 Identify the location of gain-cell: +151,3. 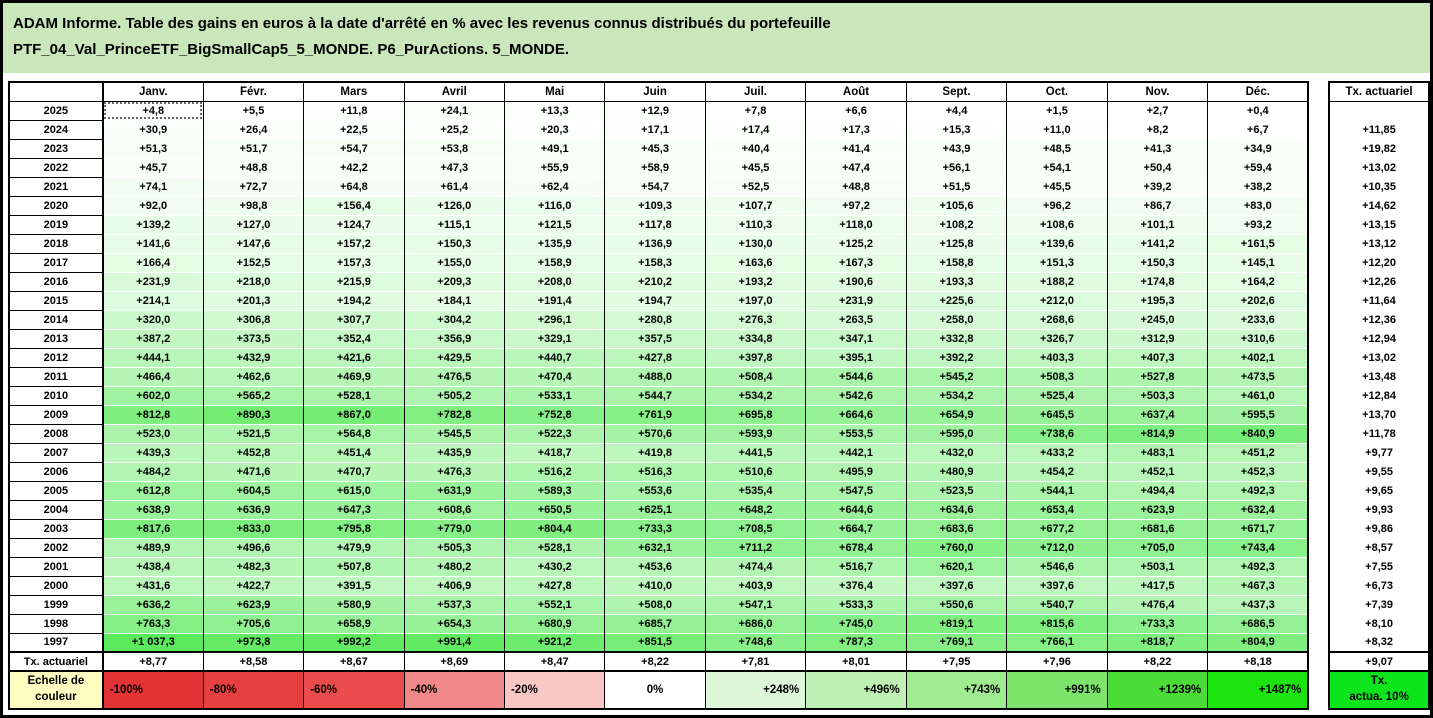
(1057, 262).